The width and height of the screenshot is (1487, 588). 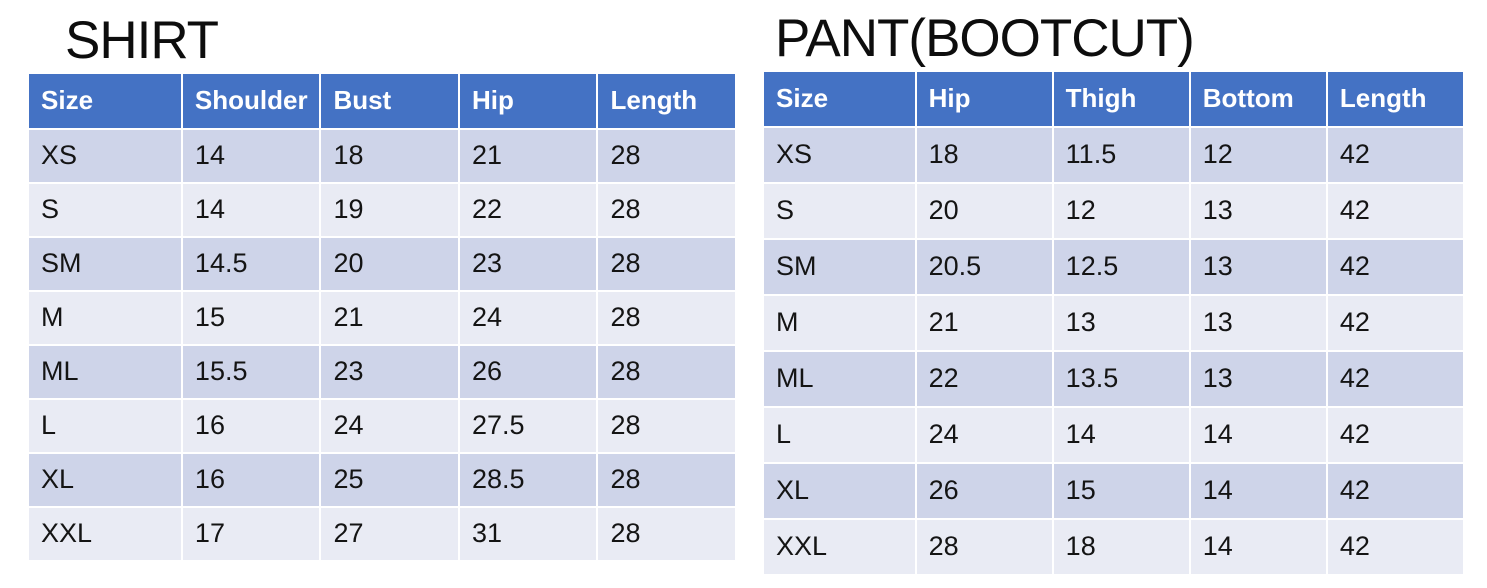 I want to click on table-row: L 16 24 27.5 28, so click(x=382, y=426).